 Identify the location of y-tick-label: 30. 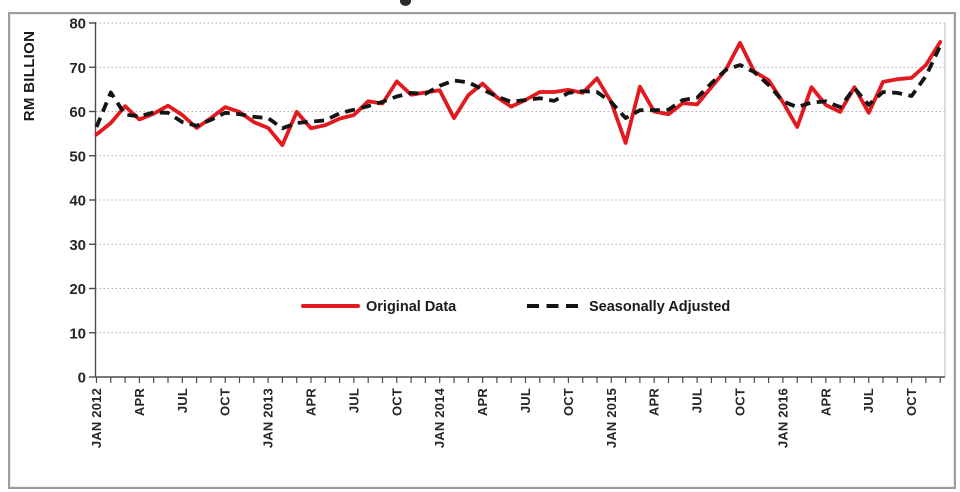
(77, 245).